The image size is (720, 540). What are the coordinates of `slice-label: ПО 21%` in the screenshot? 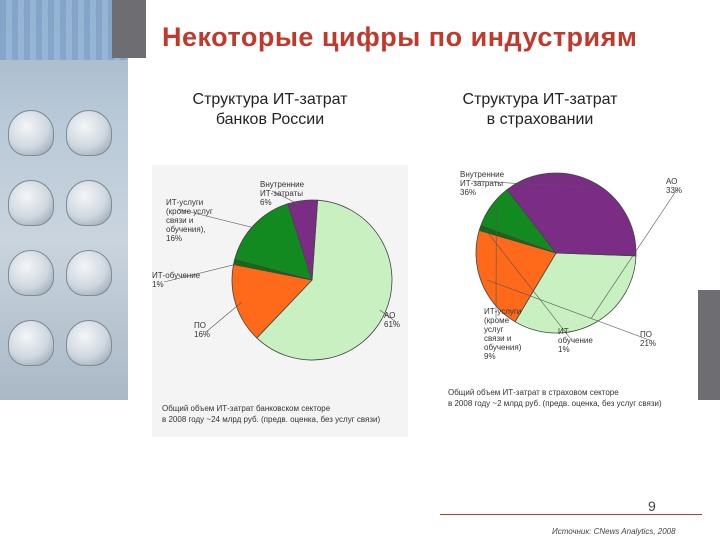 It's located at (648, 339).